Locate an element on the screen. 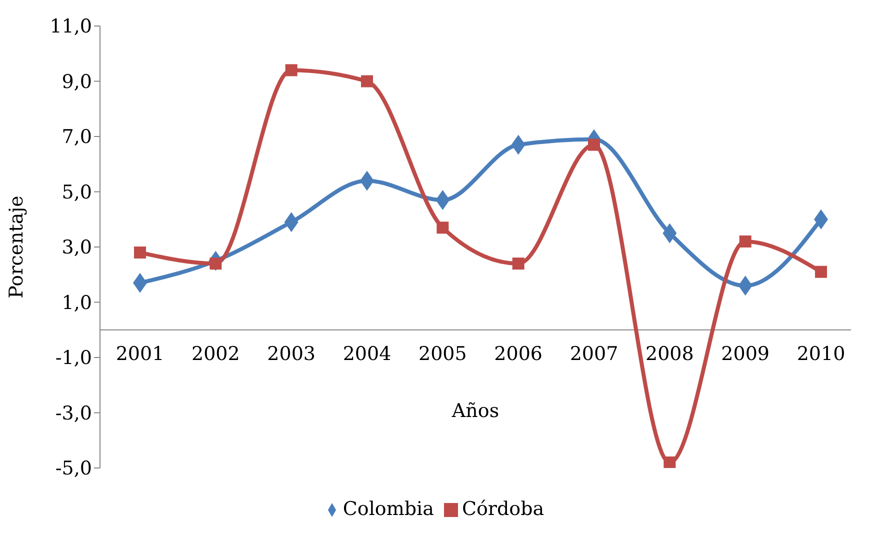 The height and width of the screenshot is (548, 869). x-tick-label: 2010 is located at coordinates (821, 353).